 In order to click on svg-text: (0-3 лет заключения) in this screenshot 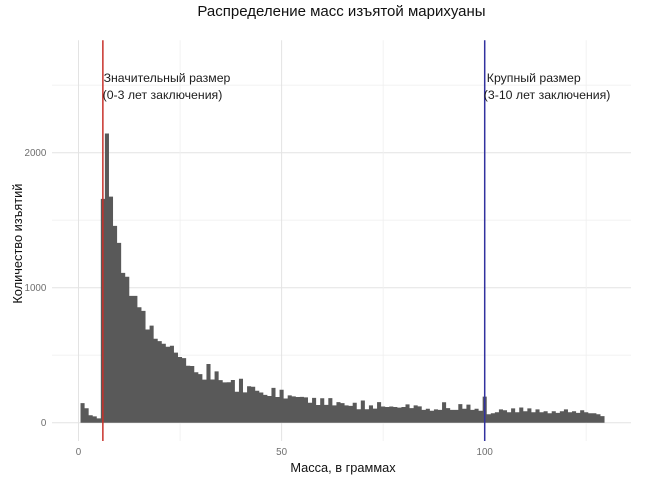, I will do `click(163, 95)`.